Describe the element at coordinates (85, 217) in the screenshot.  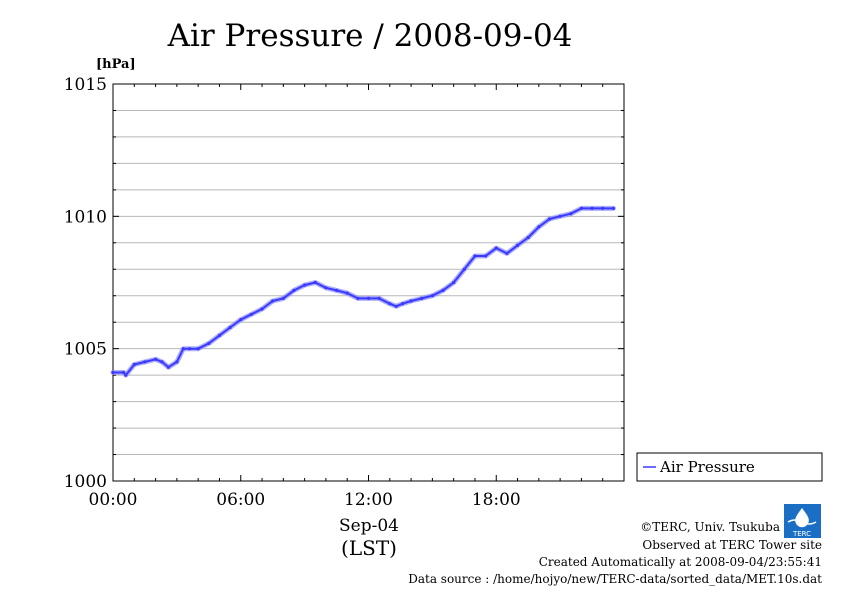
I see `y-tick-label: 1010` at that location.